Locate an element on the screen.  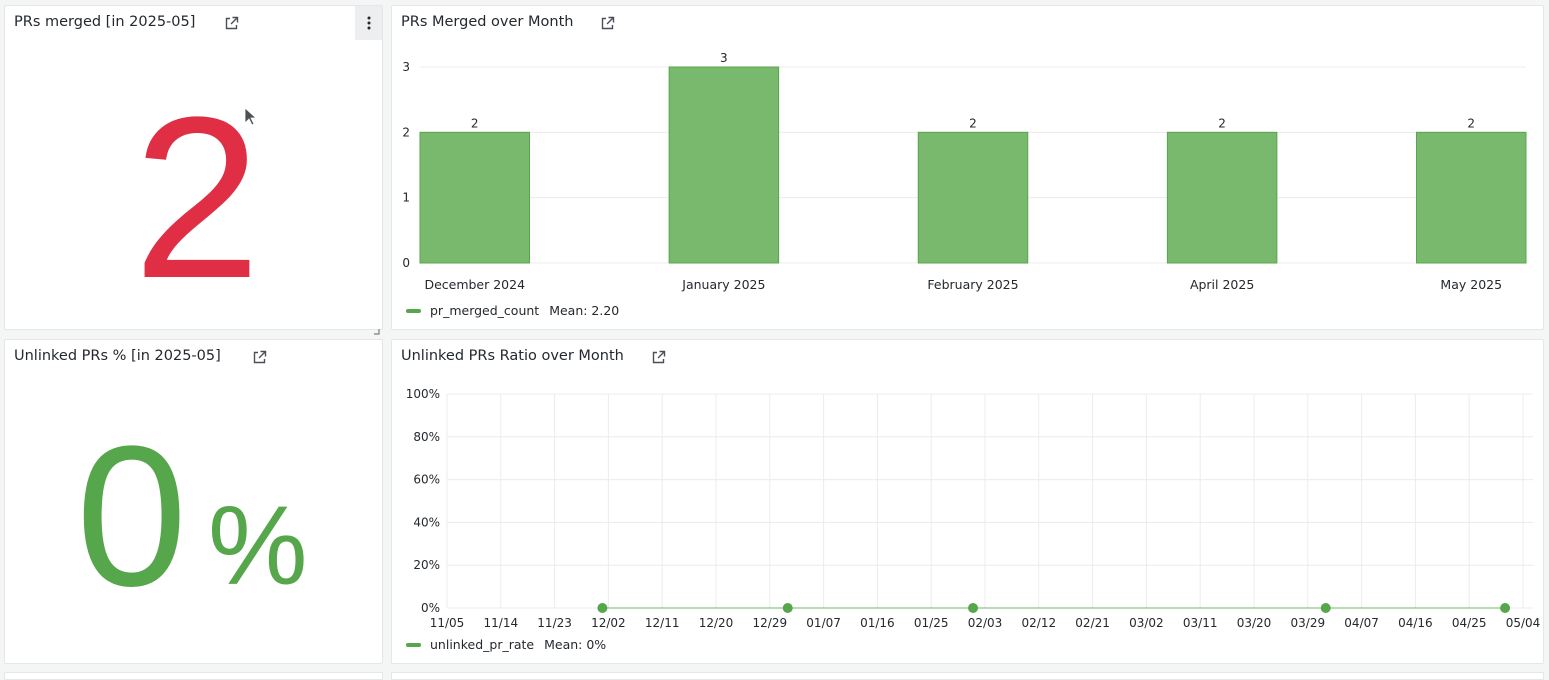
y-tick-label: 3 is located at coordinates (406, 67).